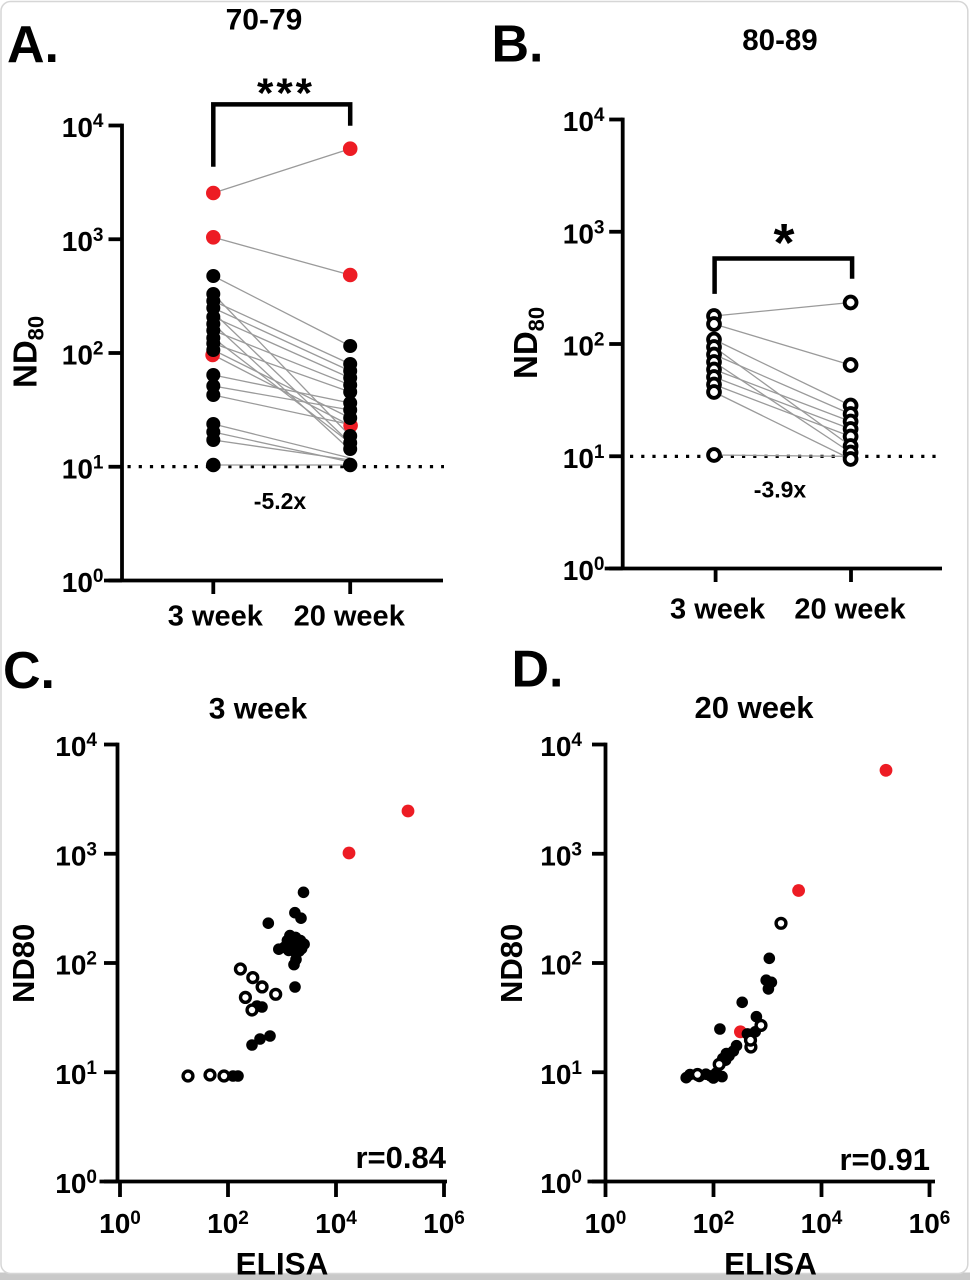 The height and width of the screenshot is (1280, 970). What do you see at coordinates (884, 1159) in the screenshot?
I see `svg-text: r=0.91` at bounding box center [884, 1159].